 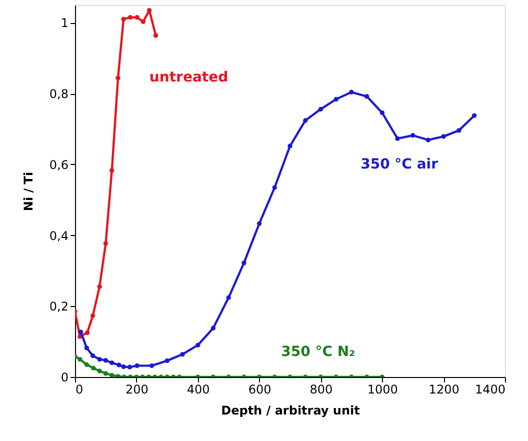 I want to click on x-tick-label: 800, so click(x=321, y=389).